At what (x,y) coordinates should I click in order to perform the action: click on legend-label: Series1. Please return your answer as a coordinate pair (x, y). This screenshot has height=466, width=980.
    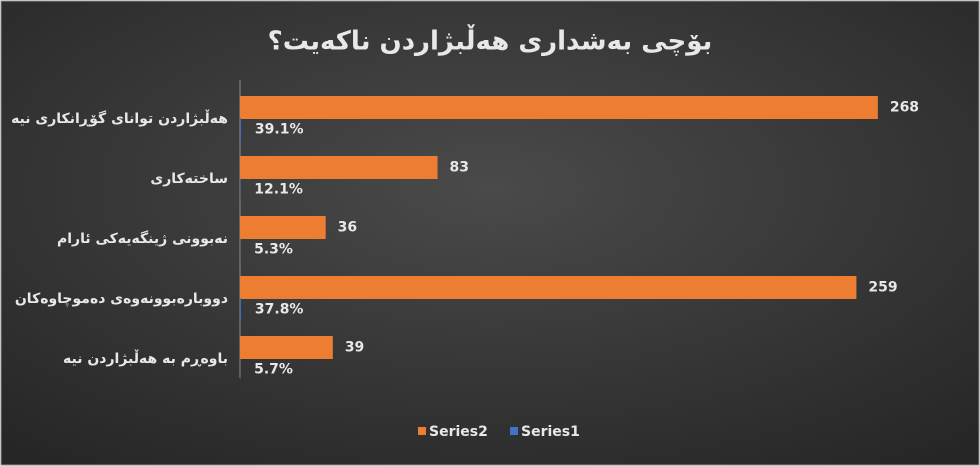
    Looking at the image, I should click on (550, 432).